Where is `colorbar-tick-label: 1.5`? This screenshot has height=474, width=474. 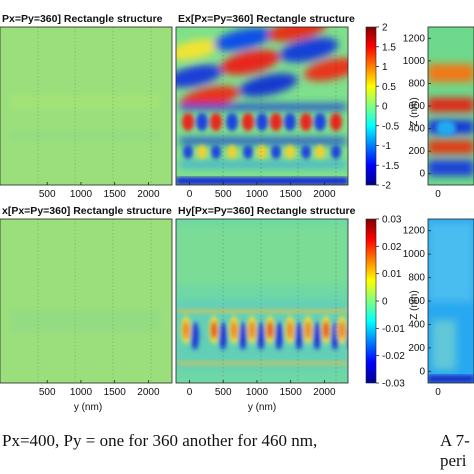 colorbar-tick-label: 1.5 is located at coordinates (389, 47).